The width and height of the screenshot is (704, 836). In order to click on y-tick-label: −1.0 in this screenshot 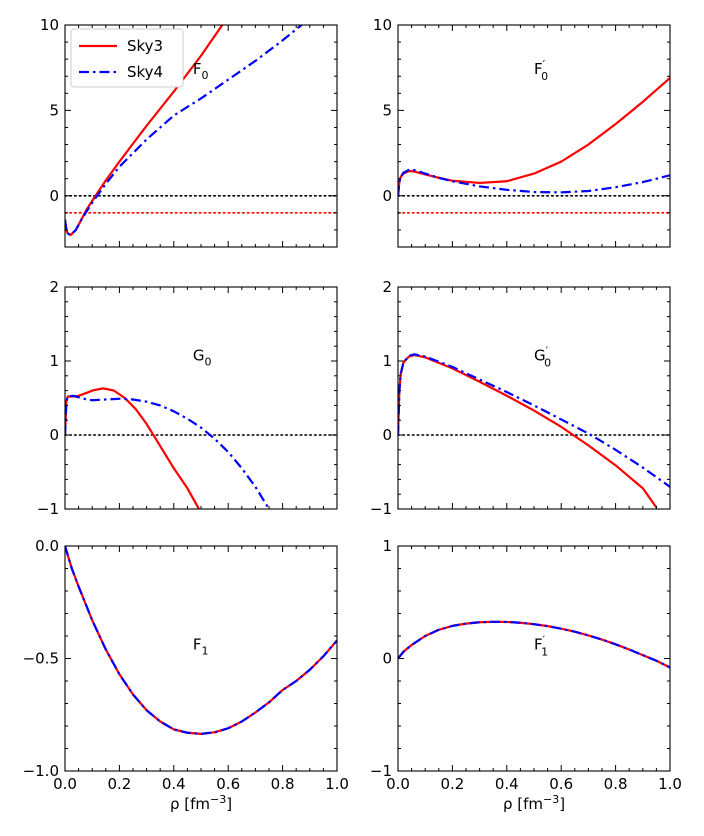, I will do `click(41, 771)`.